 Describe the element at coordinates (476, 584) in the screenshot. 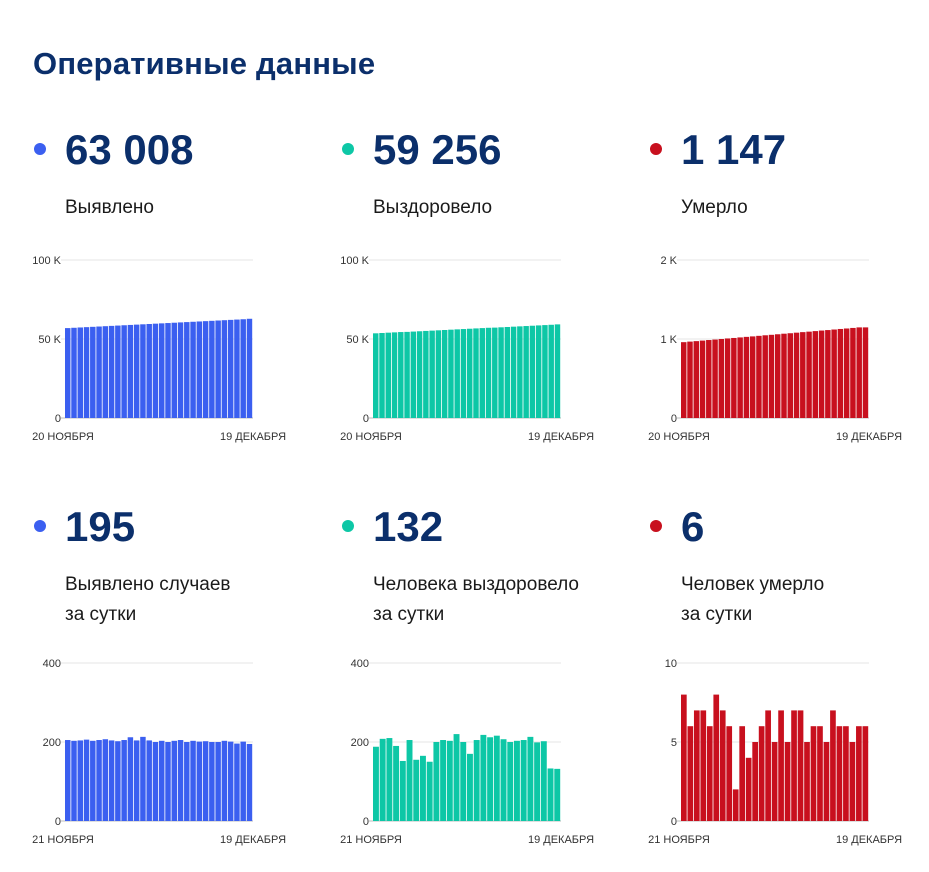

I see `stat-label-line: Человека выздоровело` at that location.